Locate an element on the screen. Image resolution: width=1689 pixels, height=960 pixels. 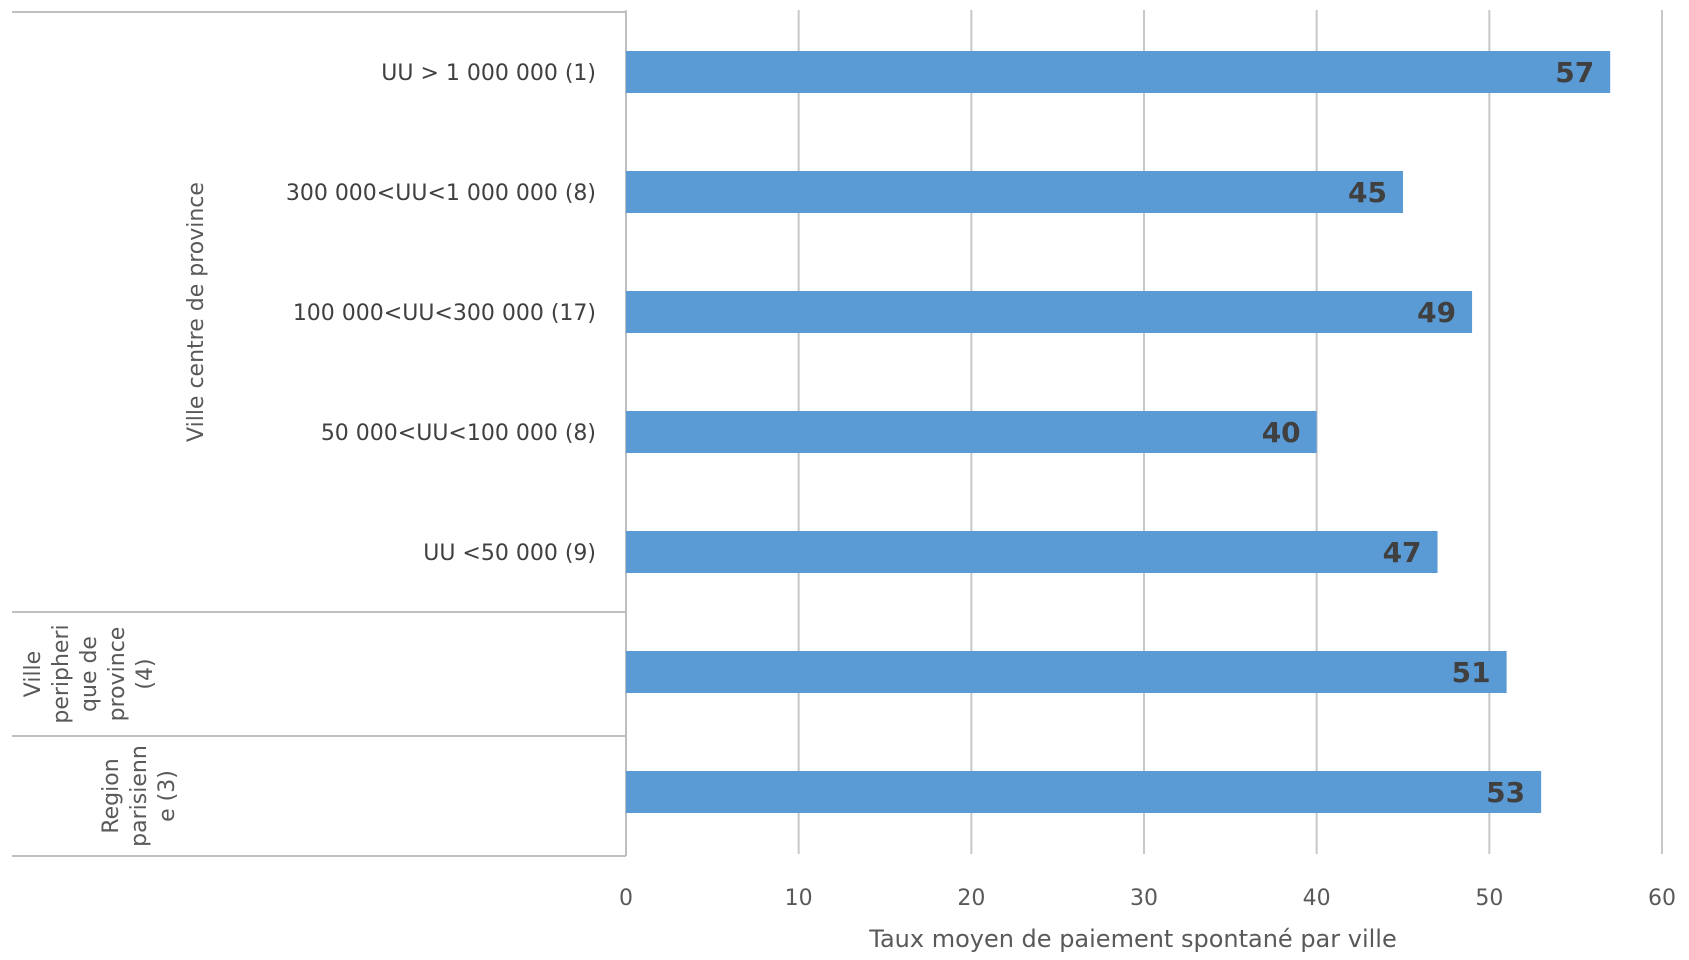
category-label: UU <50 000 (9) is located at coordinates (509, 553).